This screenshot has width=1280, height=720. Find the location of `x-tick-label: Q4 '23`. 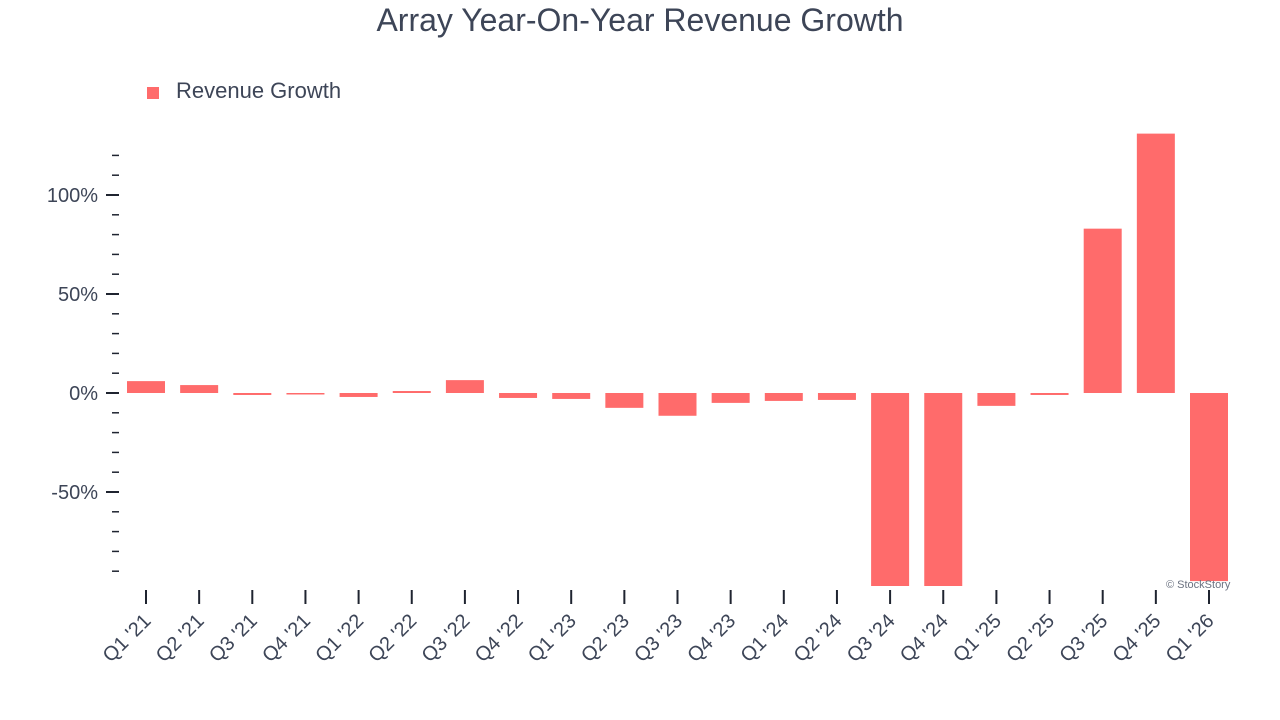

x-tick-label: Q4 '23 is located at coordinates (711, 638).